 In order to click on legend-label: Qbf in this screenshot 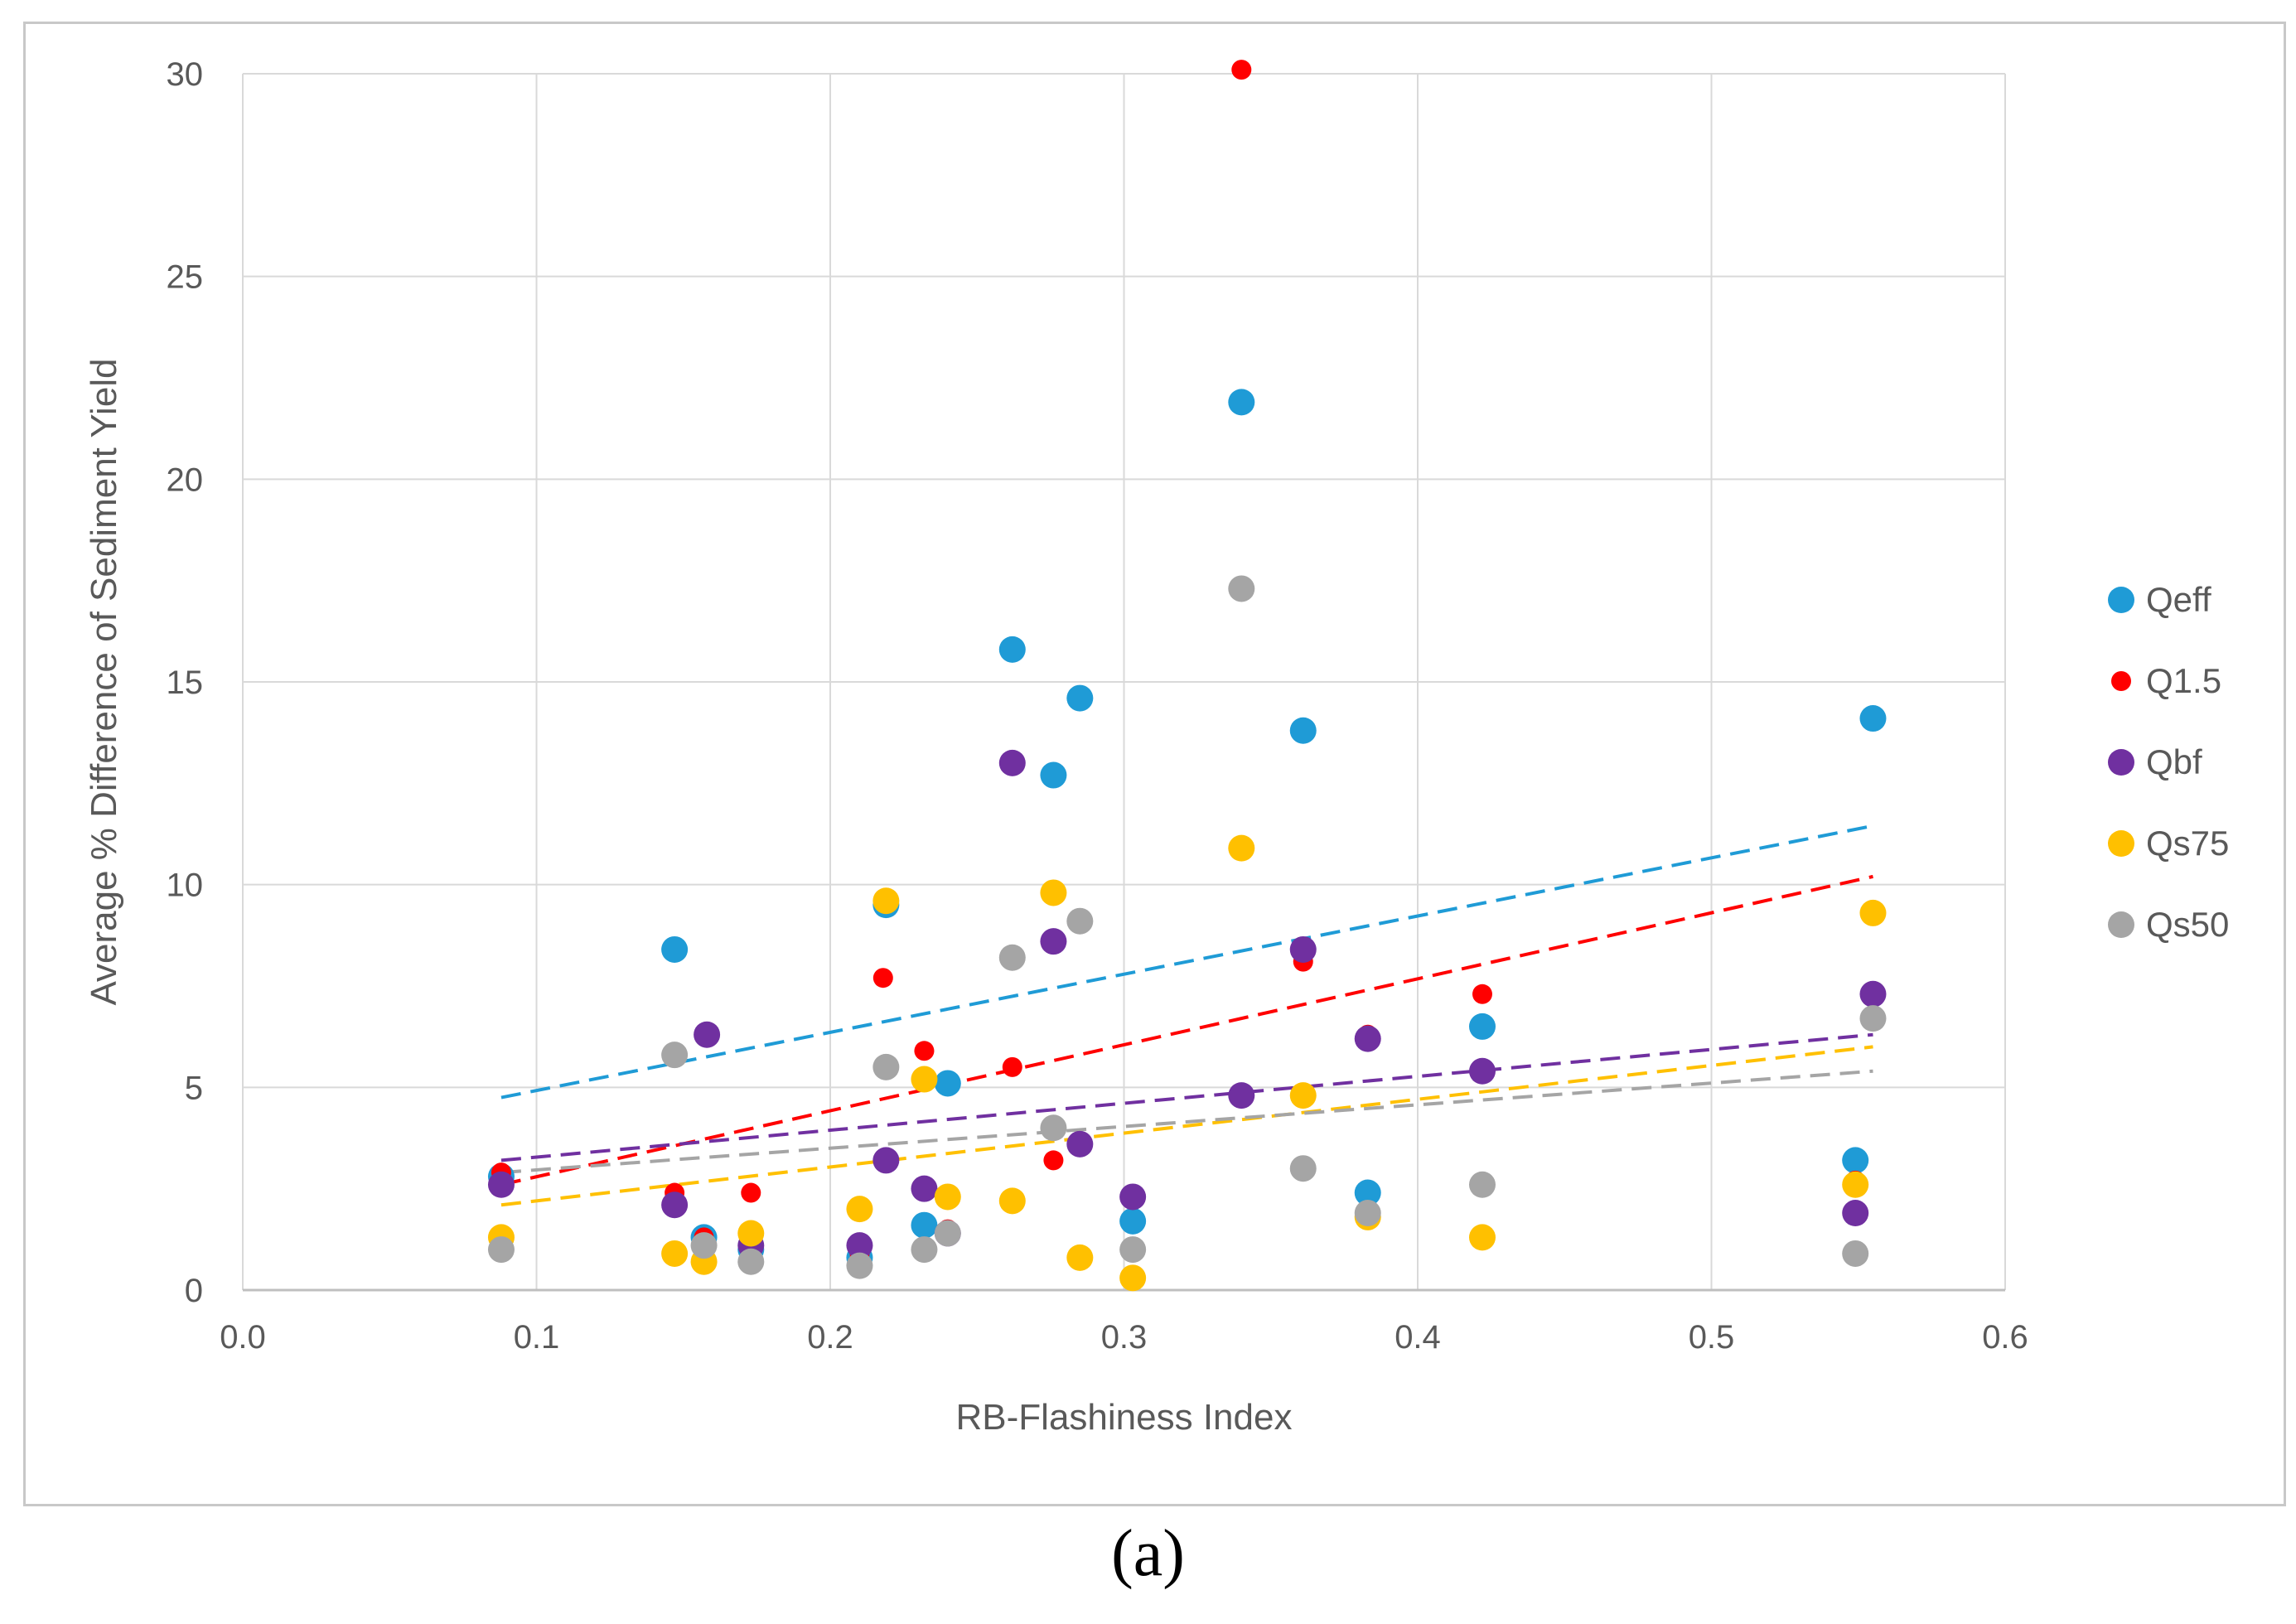, I will do `click(2174, 762)`.